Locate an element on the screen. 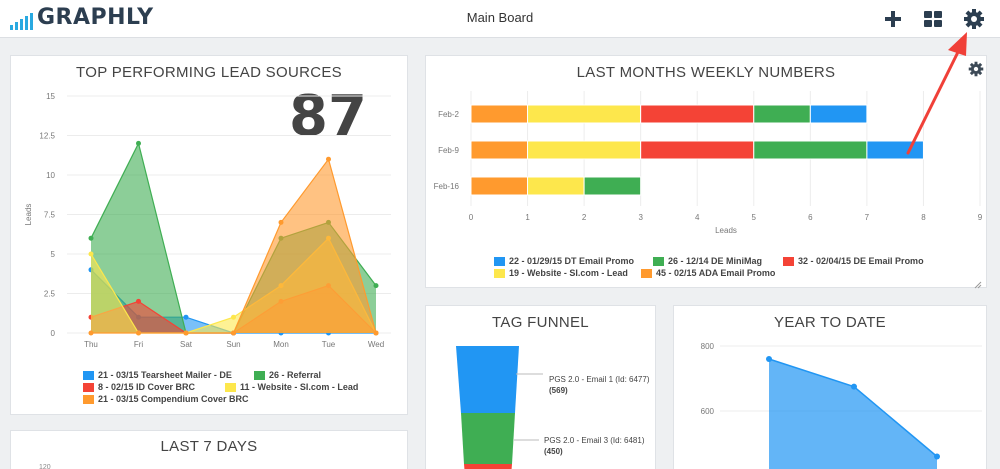 Image resolution: width=1000 pixels, height=469 pixels. funnel-label-2: PGS 2.0 - Email 3 (Id: 6481) (450) is located at coordinates (594, 446).